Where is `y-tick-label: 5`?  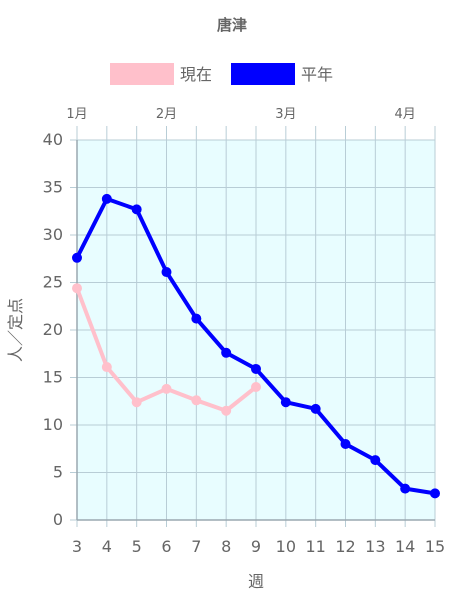
y-tick-label: 5 is located at coordinates (58, 472).